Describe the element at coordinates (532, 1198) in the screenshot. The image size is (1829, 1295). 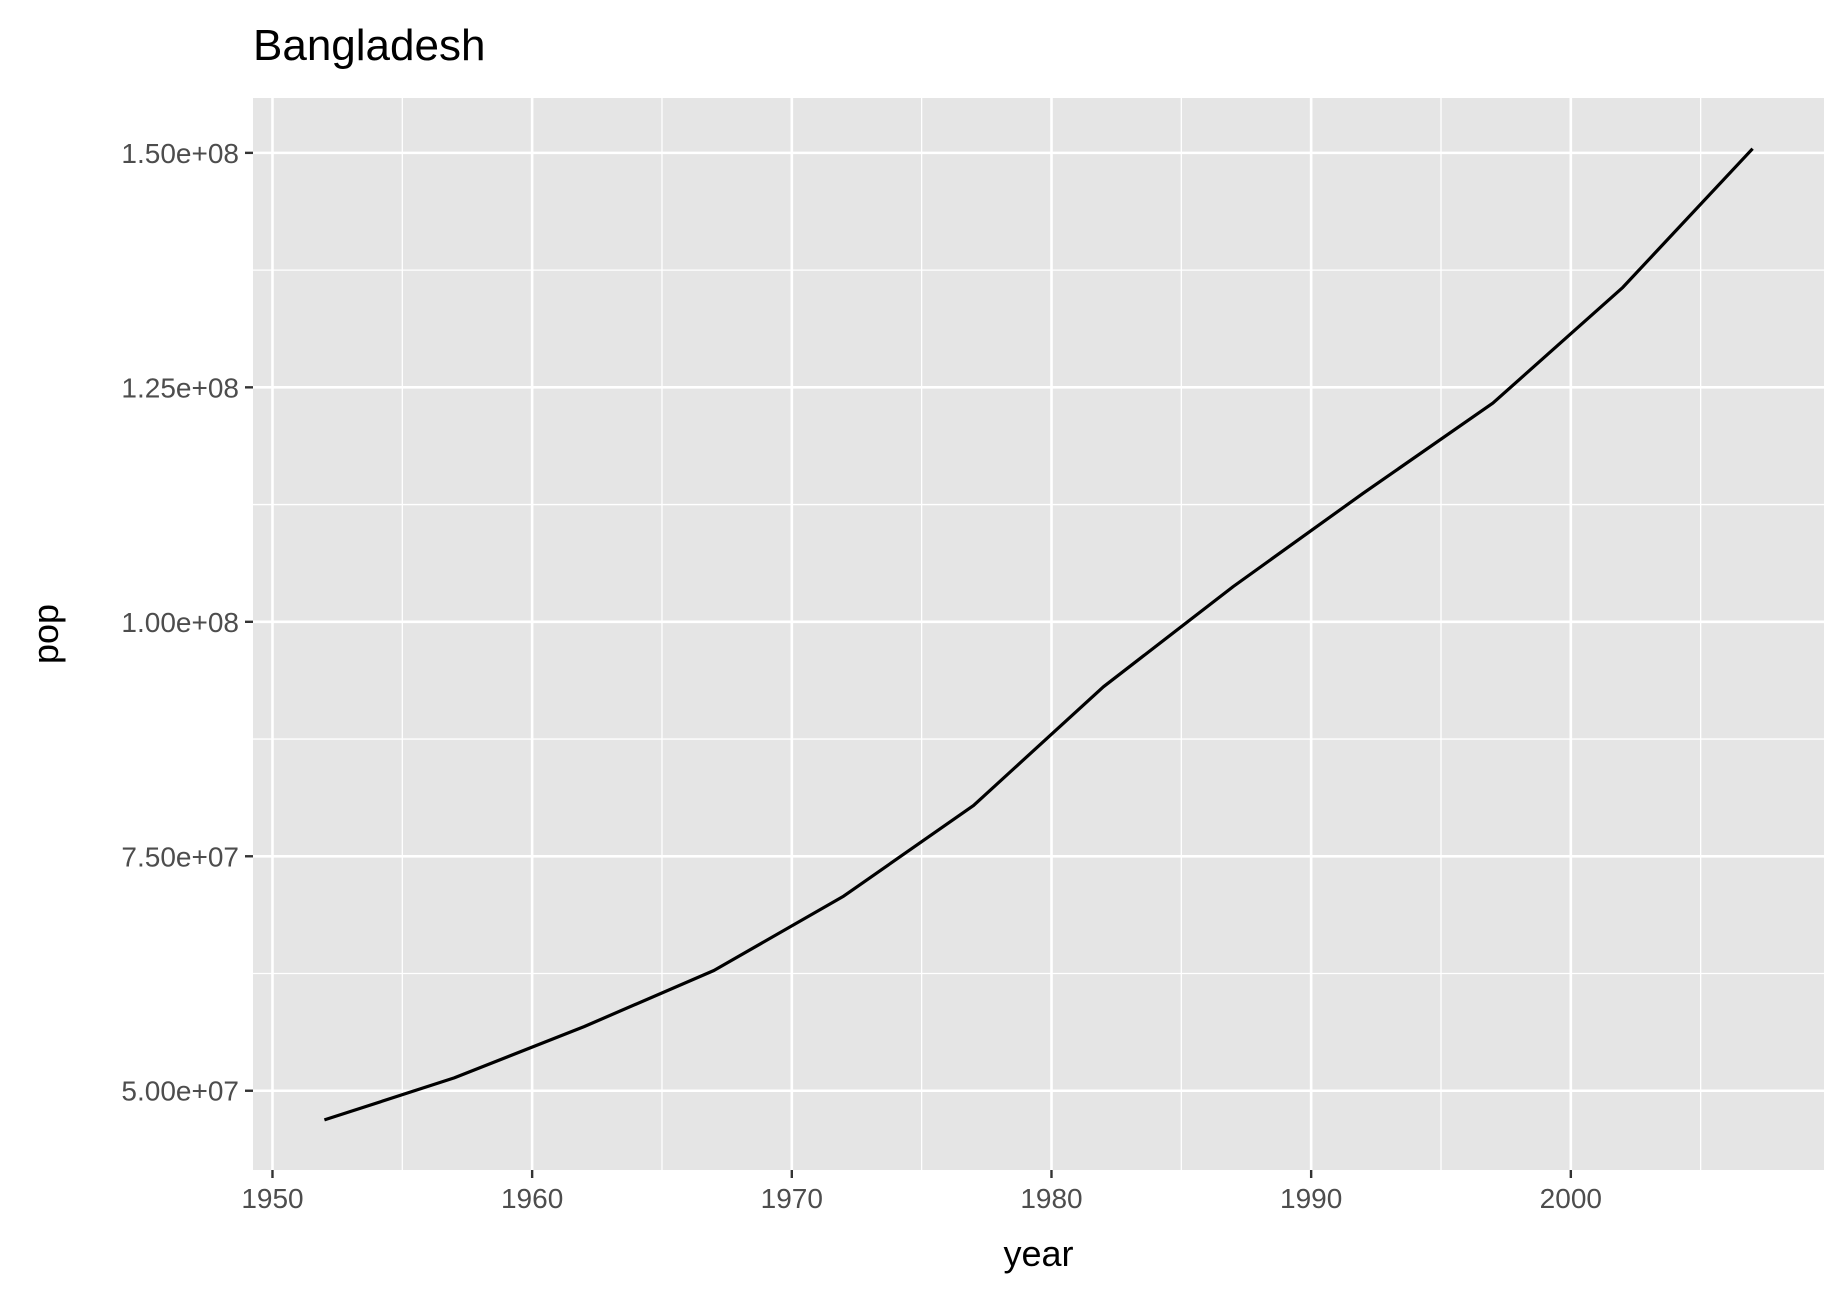
I see `x-tick-label: 1960` at that location.